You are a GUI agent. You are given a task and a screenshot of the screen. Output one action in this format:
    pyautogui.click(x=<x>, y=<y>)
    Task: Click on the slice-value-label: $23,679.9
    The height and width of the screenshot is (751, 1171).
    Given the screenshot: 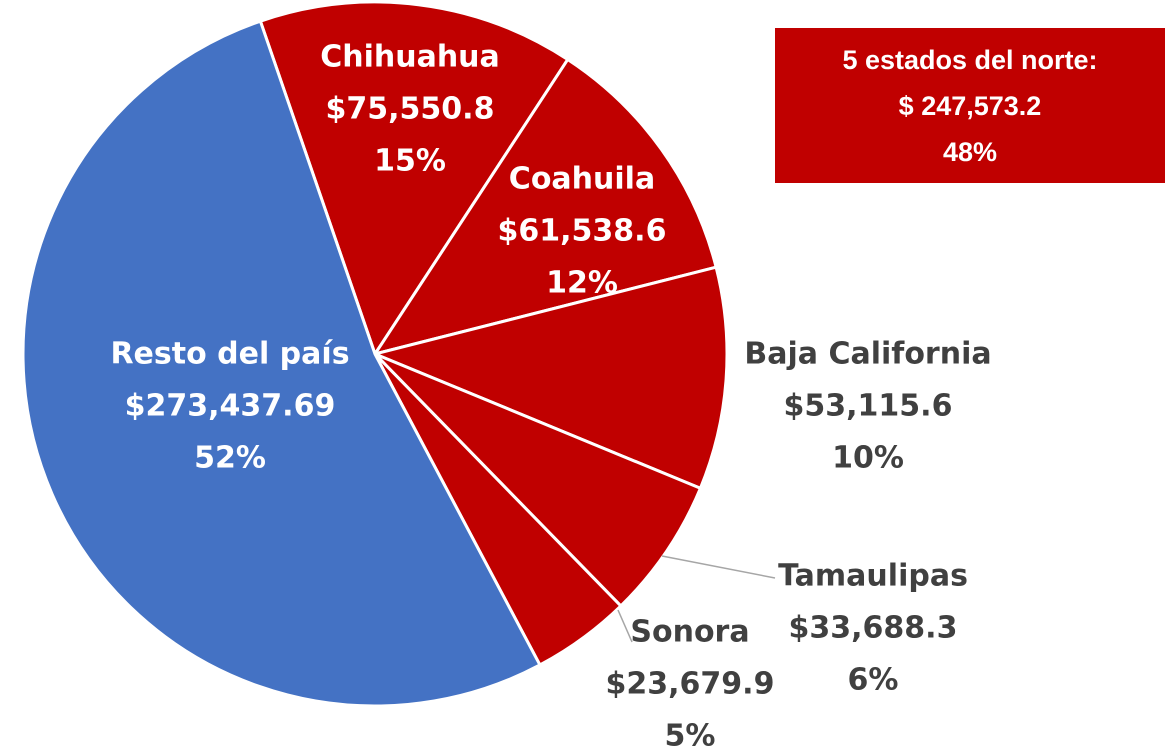 What is the action you would take?
    pyautogui.click(x=690, y=684)
    